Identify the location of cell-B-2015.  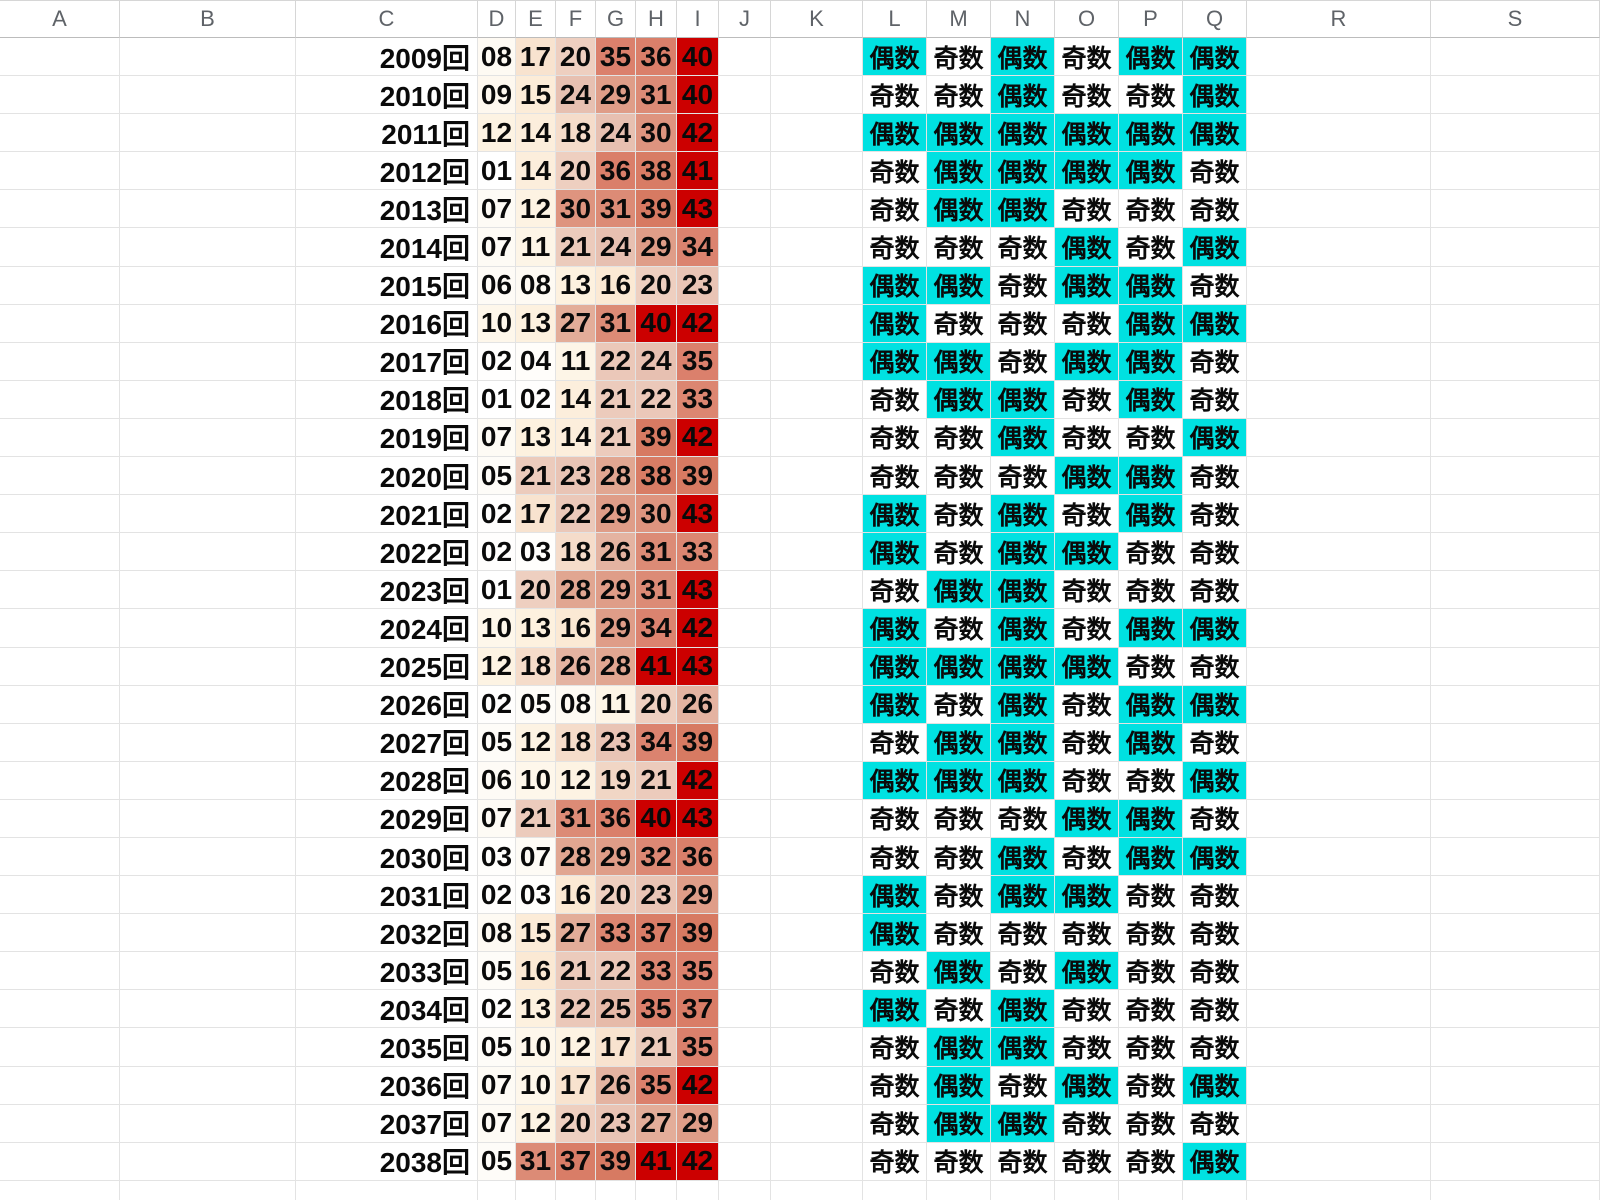
(208, 285).